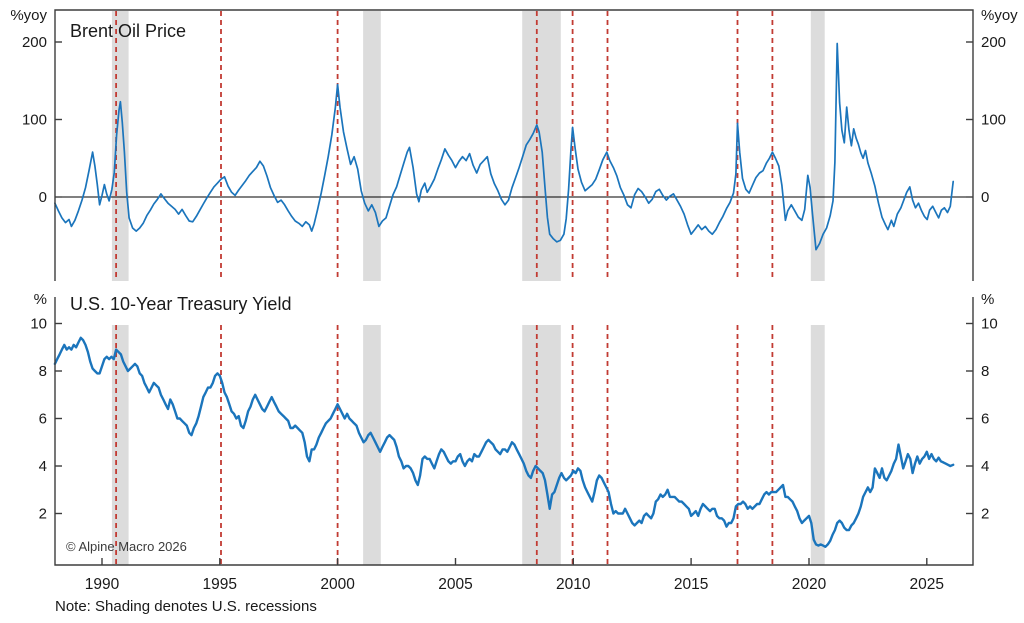  Describe the element at coordinates (985, 371) in the screenshot. I see `y-tick-label-right: 8` at that location.